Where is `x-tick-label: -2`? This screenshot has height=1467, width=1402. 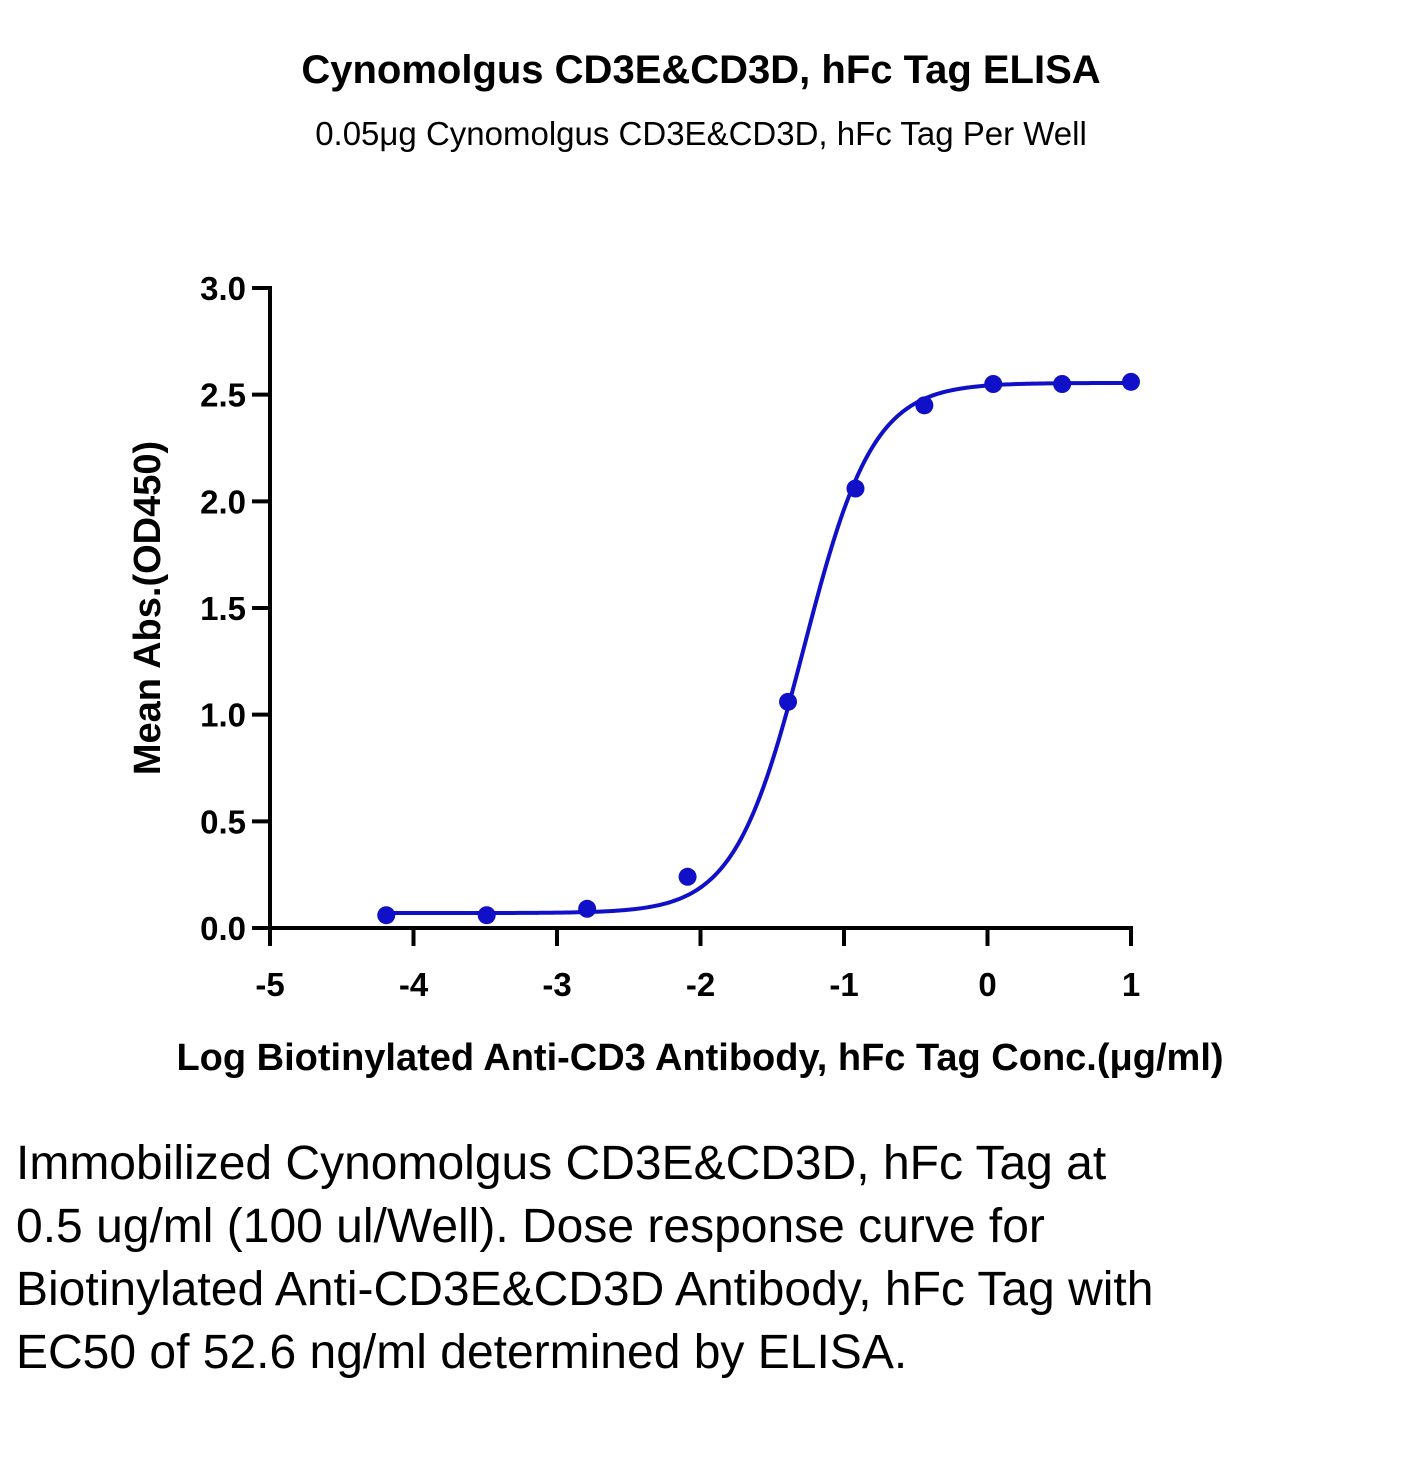
x-tick-label: -2 is located at coordinates (700, 984).